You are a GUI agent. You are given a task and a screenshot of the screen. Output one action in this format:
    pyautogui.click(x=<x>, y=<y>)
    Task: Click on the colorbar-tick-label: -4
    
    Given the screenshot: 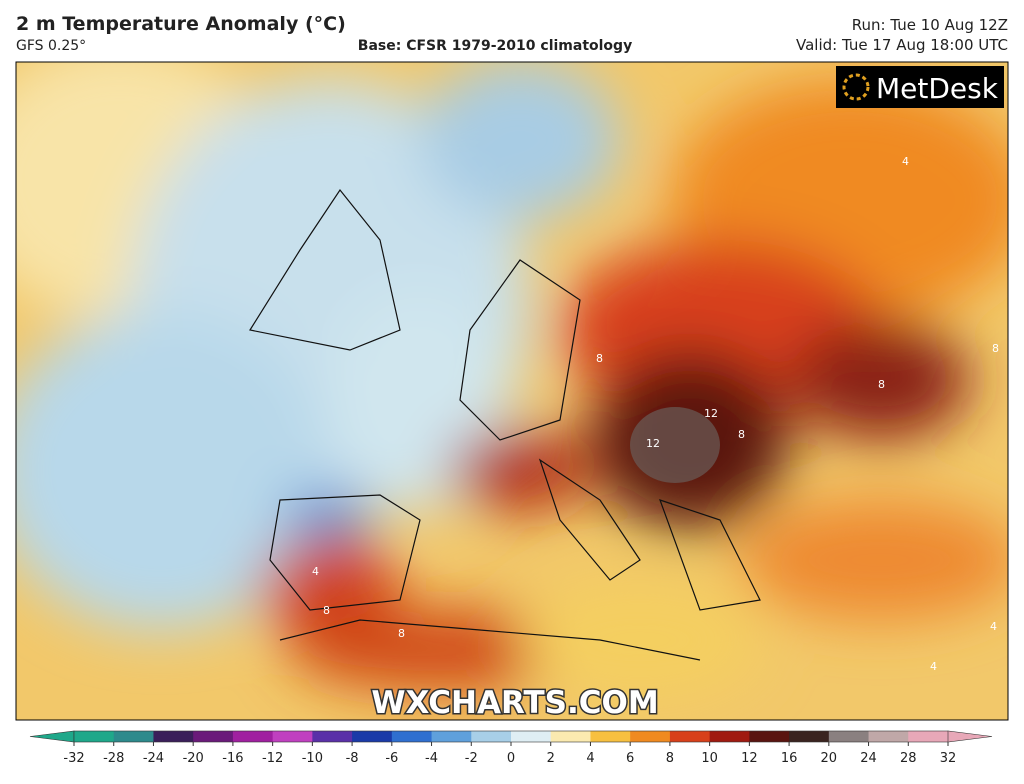 What is the action you would take?
    pyautogui.click(x=431, y=758)
    